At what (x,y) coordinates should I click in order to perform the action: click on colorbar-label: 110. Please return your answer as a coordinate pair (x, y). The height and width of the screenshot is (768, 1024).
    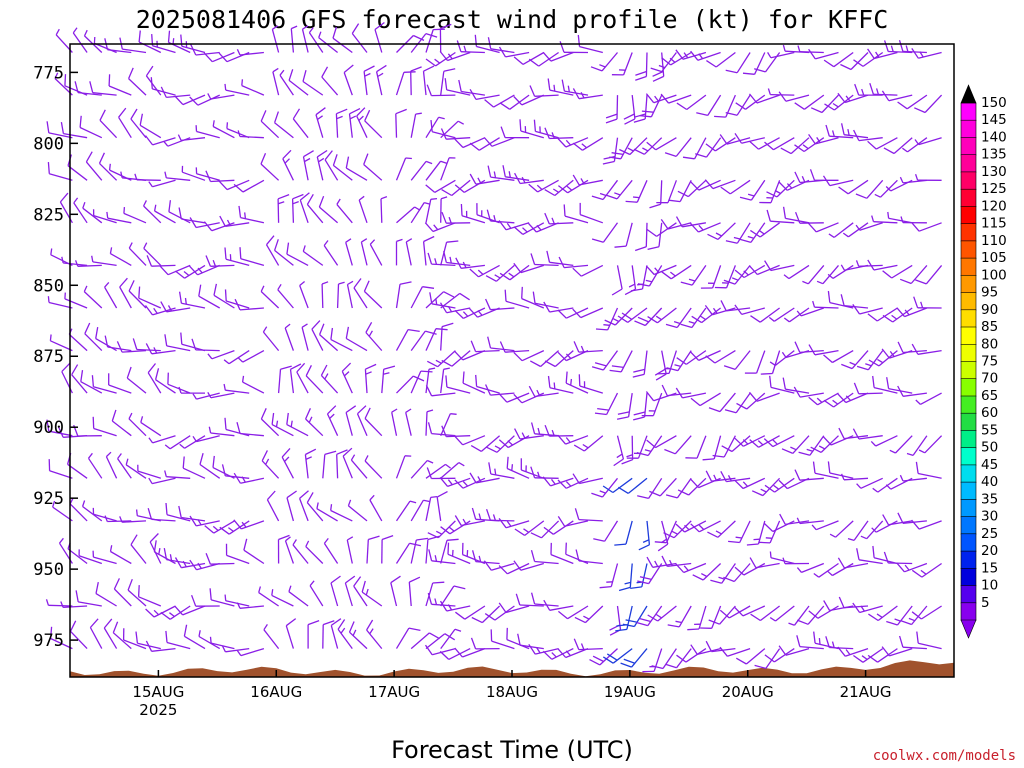
    Looking at the image, I should click on (994, 241).